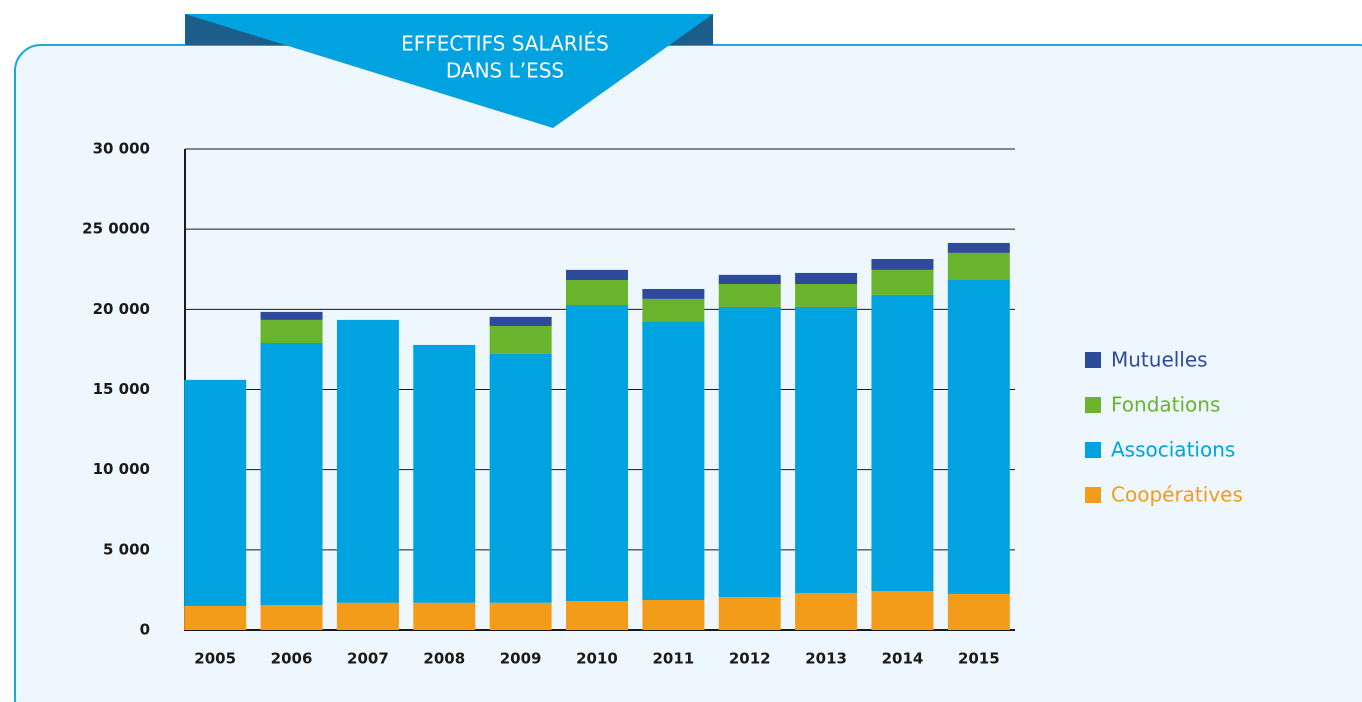 The width and height of the screenshot is (1362, 702). I want to click on x-tick-label: 2005, so click(215, 659).